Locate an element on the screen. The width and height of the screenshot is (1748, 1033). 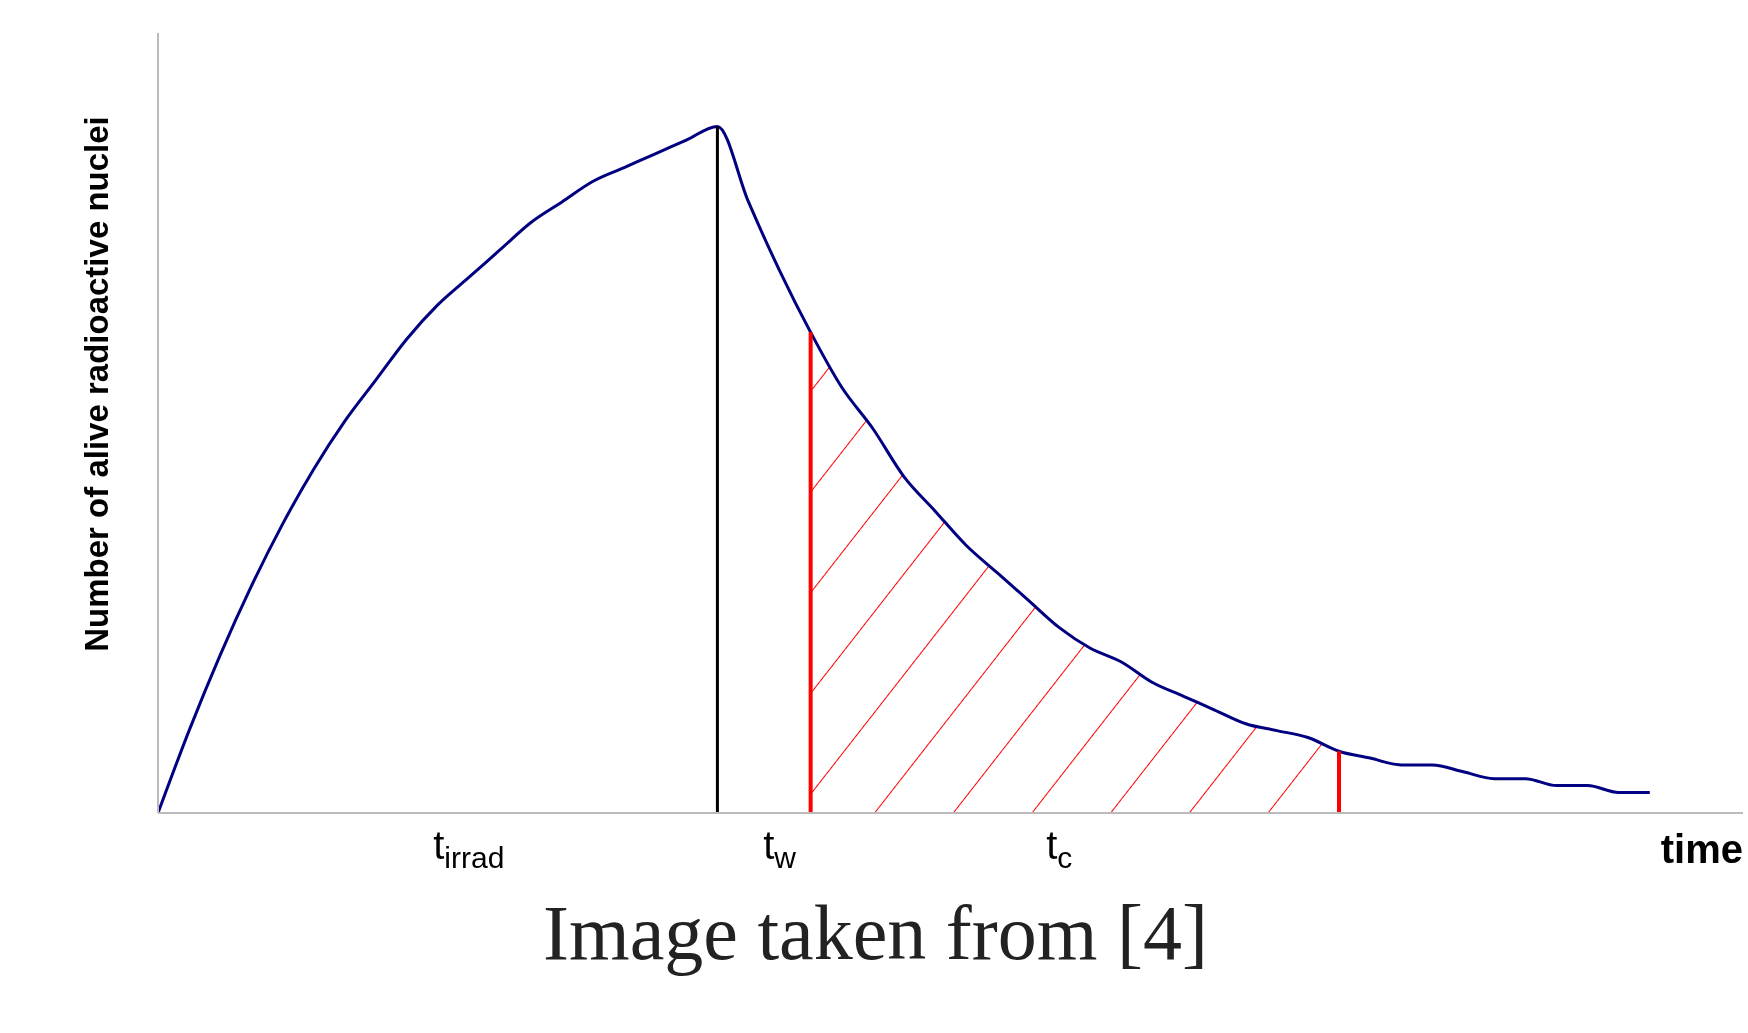
y-axis-title: Number of alive radioactive nuclei is located at coordinates (96, 384).